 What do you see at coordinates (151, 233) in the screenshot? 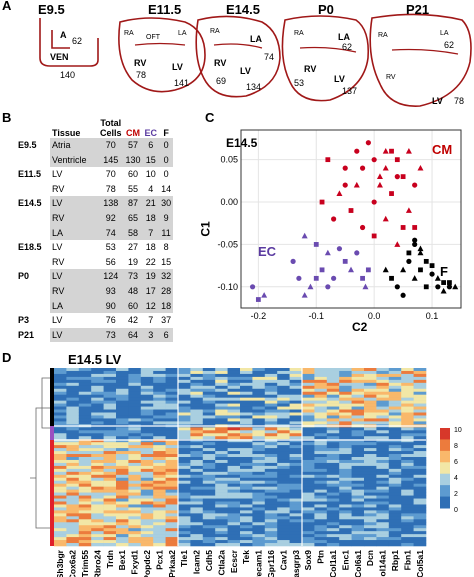
I see `row-ec: 7` at bounding box center [151, 233].